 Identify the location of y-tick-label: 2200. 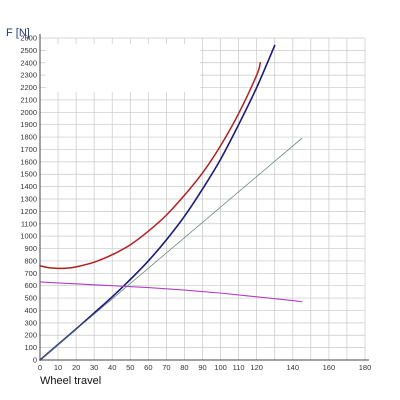
(28, 87).